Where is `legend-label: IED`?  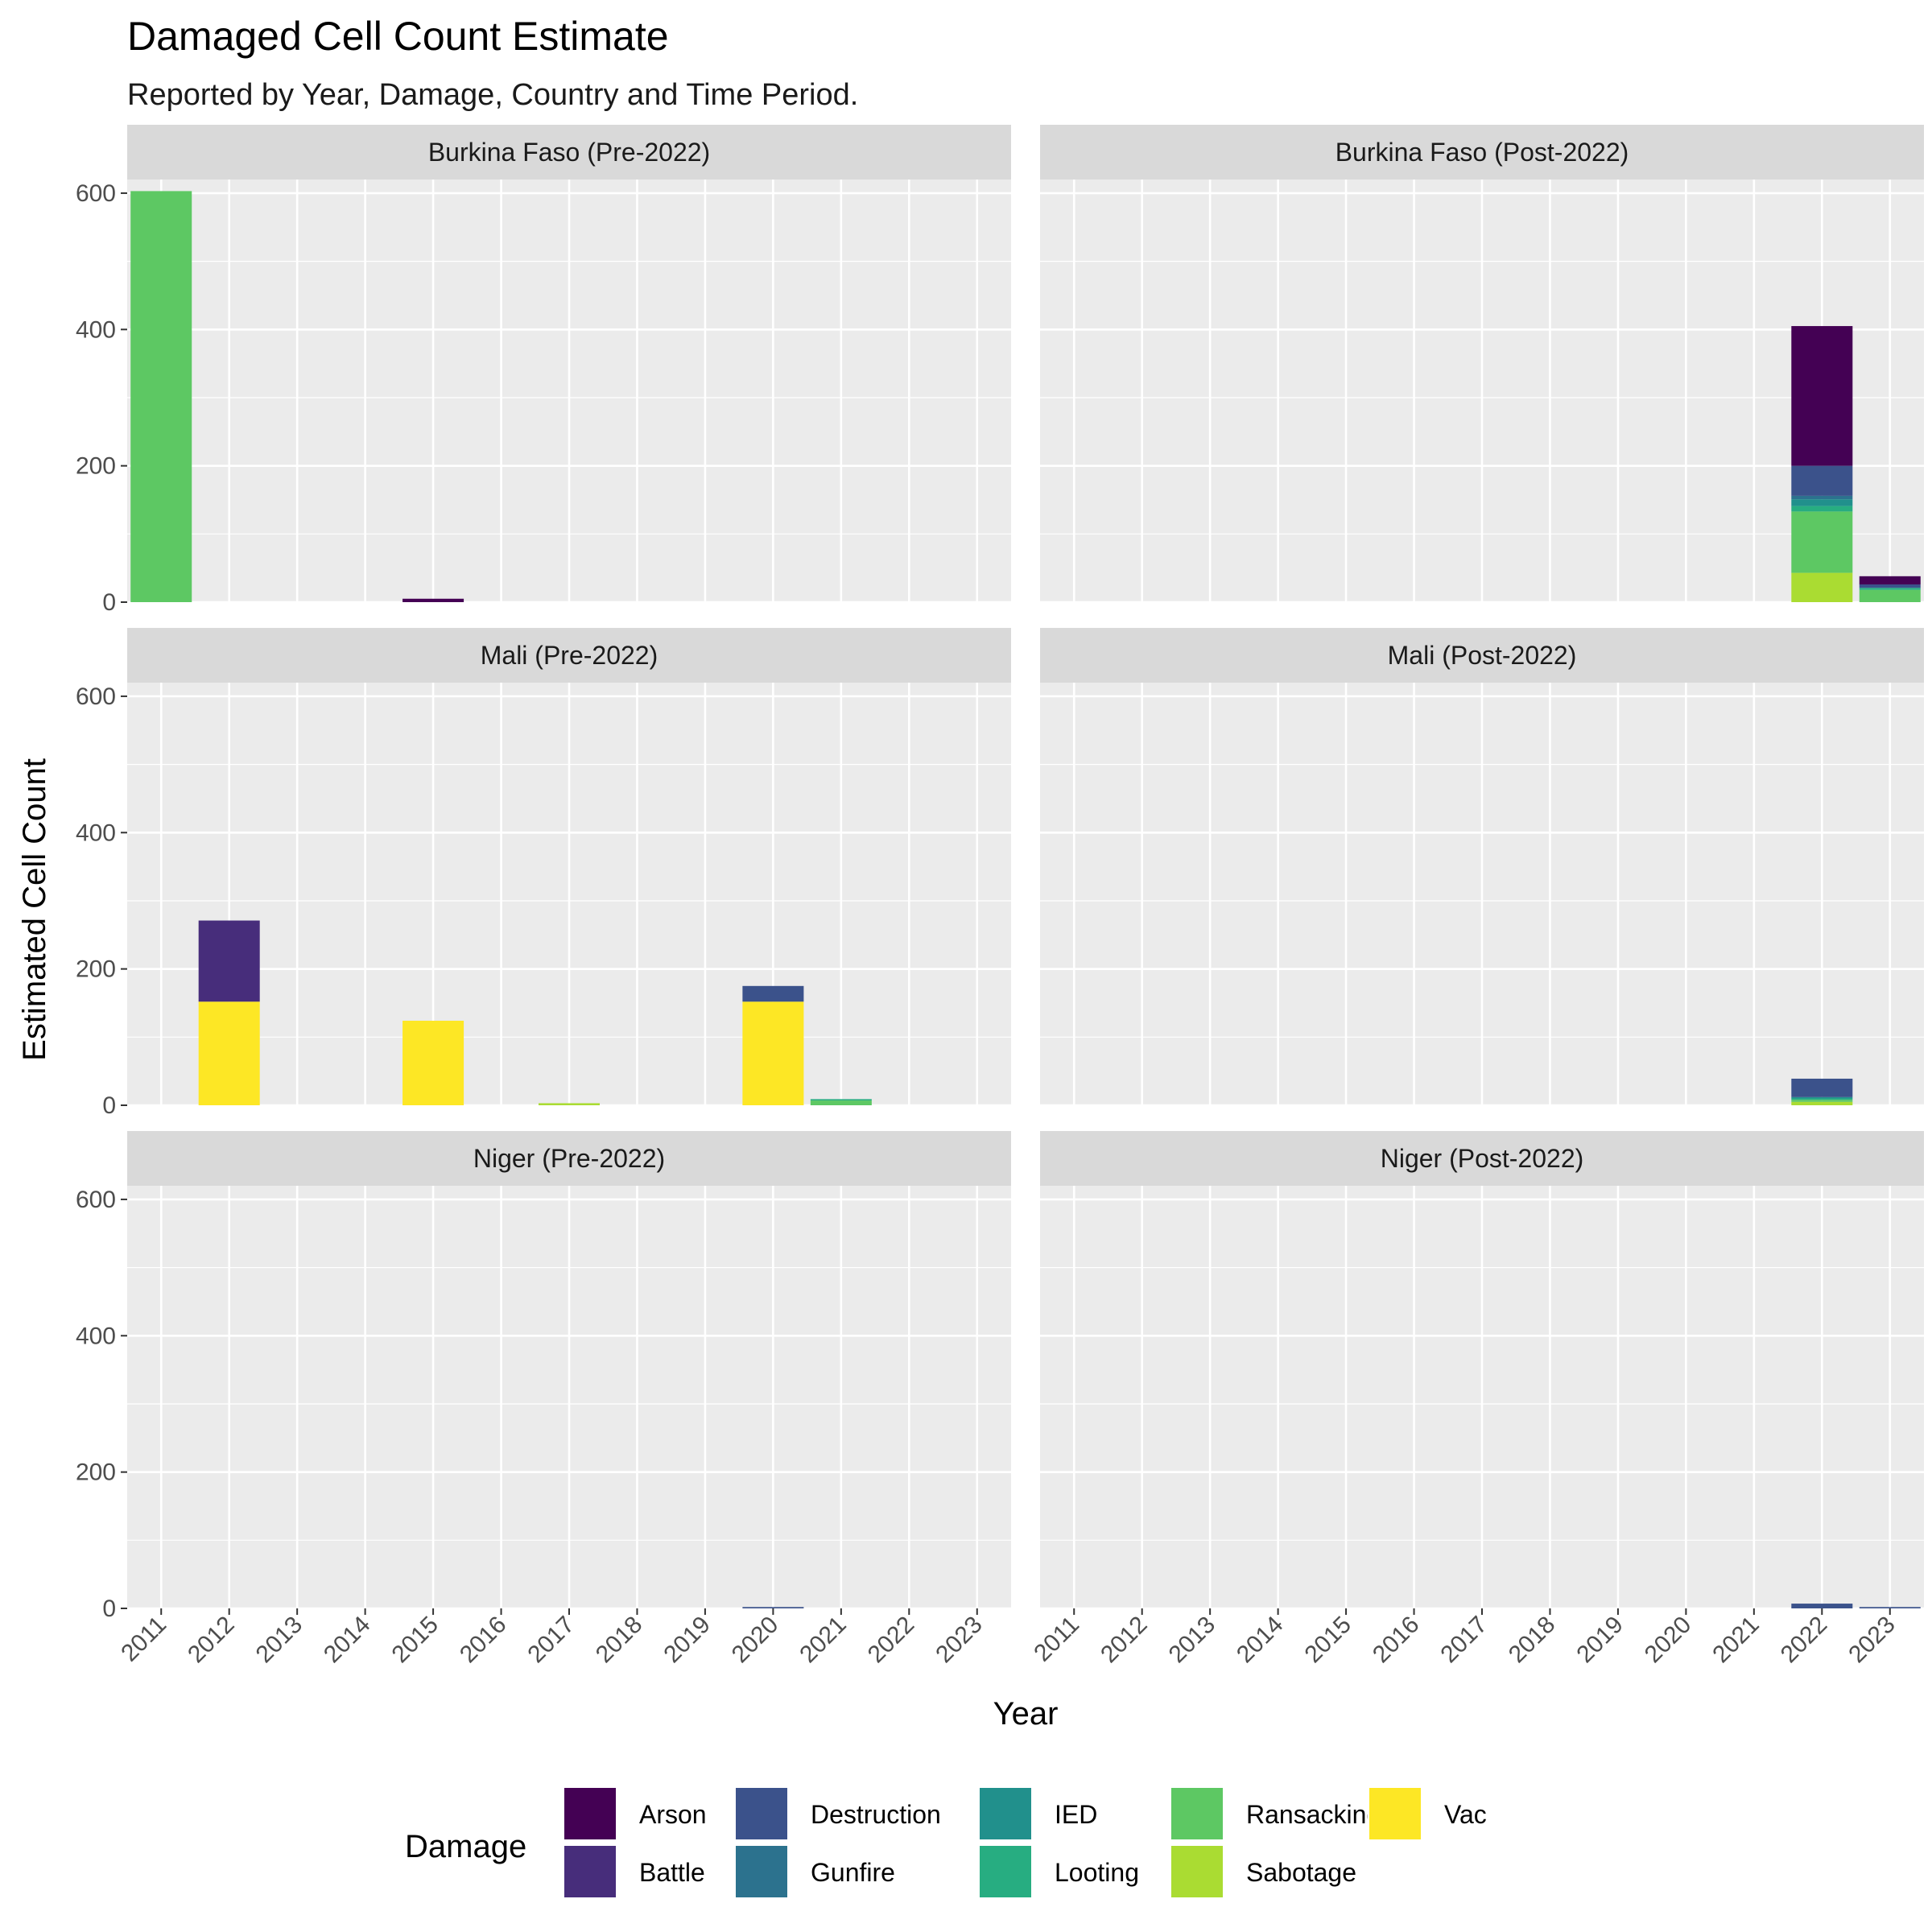 legend-label: IED is located at coordinates (1076, 1814).